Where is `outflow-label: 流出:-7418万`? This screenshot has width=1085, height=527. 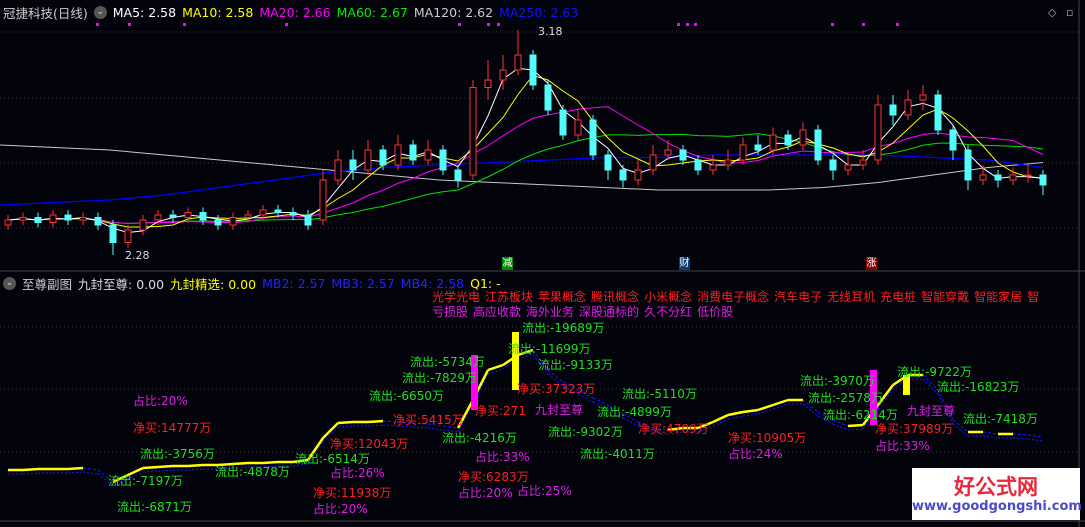
outflow-label: 流出:-7418万 is located at coordinates (1000, 419).